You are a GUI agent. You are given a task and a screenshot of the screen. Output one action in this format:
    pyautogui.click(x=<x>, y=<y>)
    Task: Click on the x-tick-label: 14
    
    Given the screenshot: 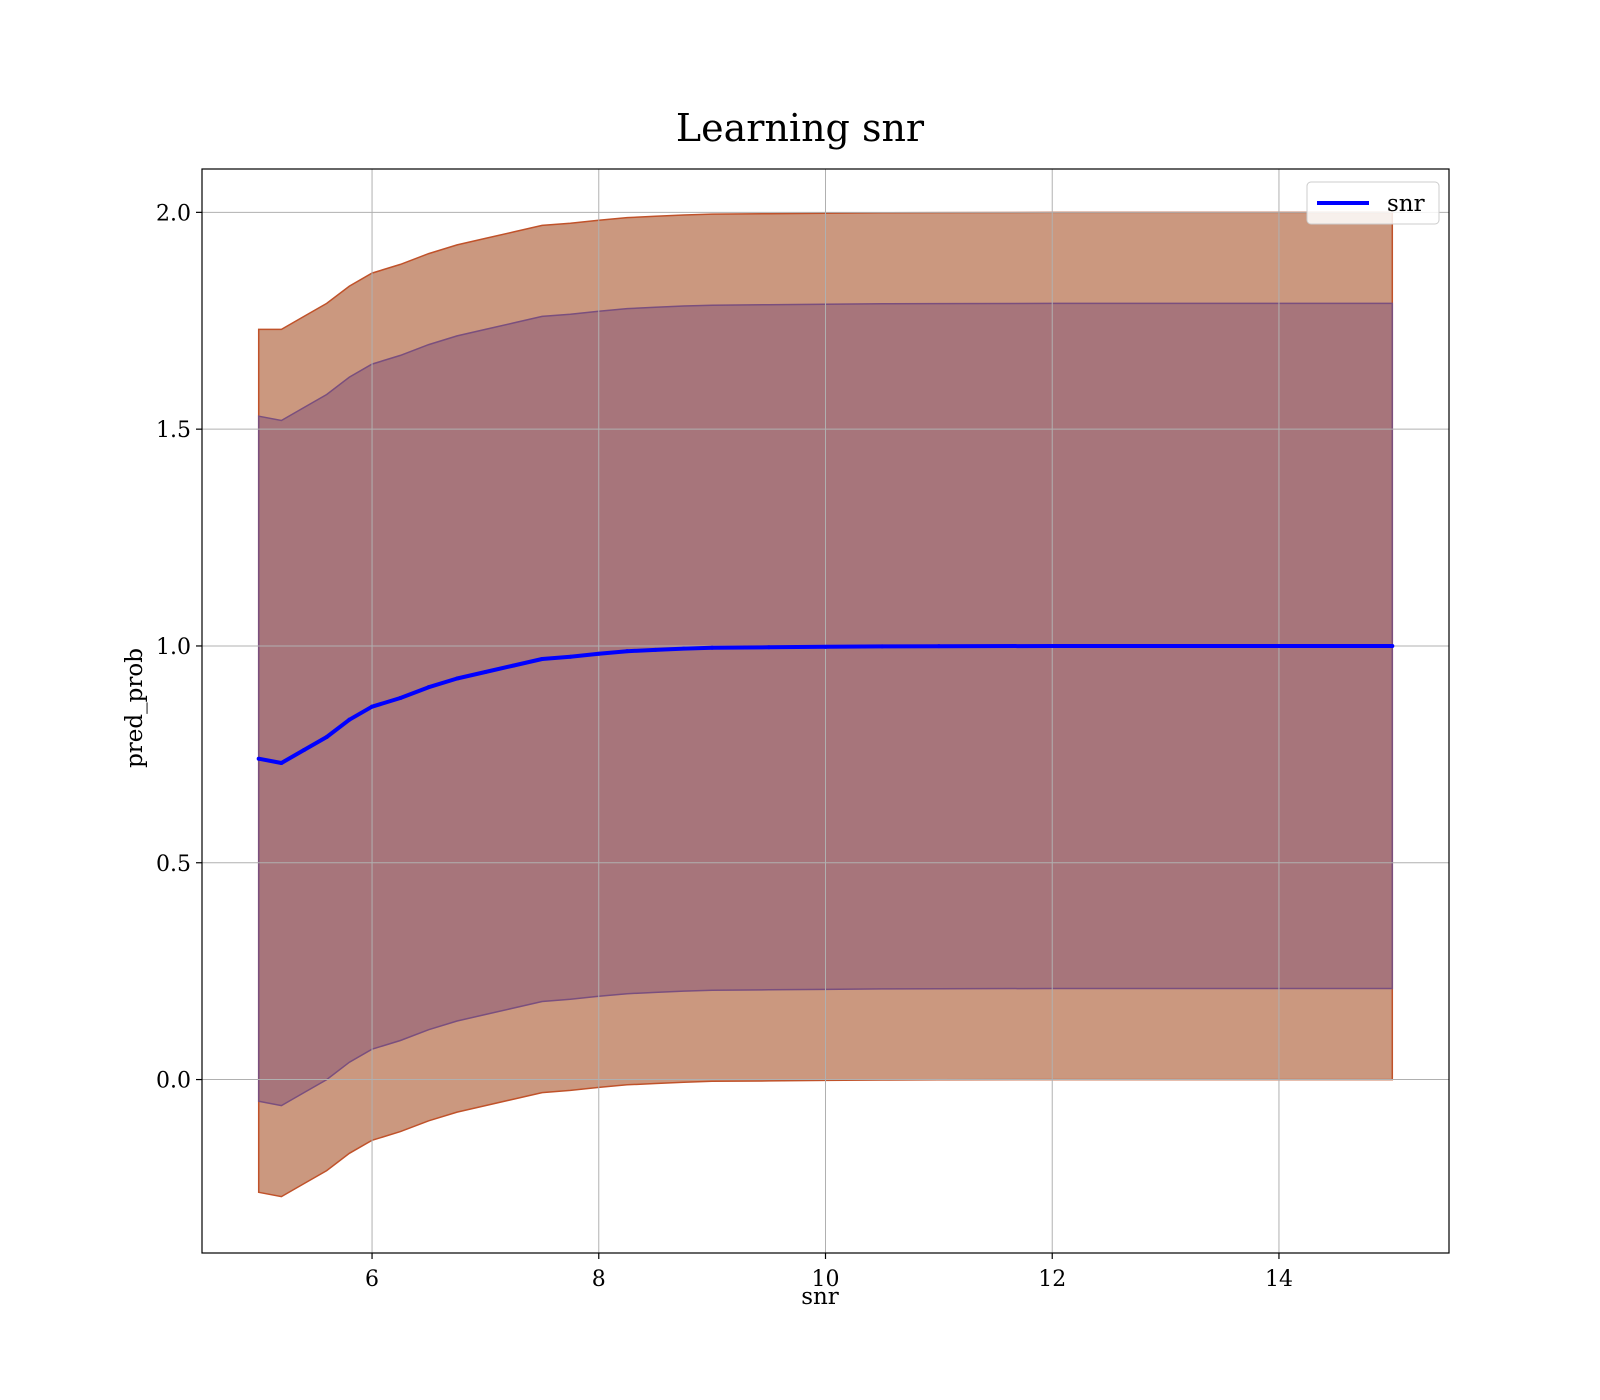 What is the action you would take?
    pyautogui.click(x=1279, y=1279)
    